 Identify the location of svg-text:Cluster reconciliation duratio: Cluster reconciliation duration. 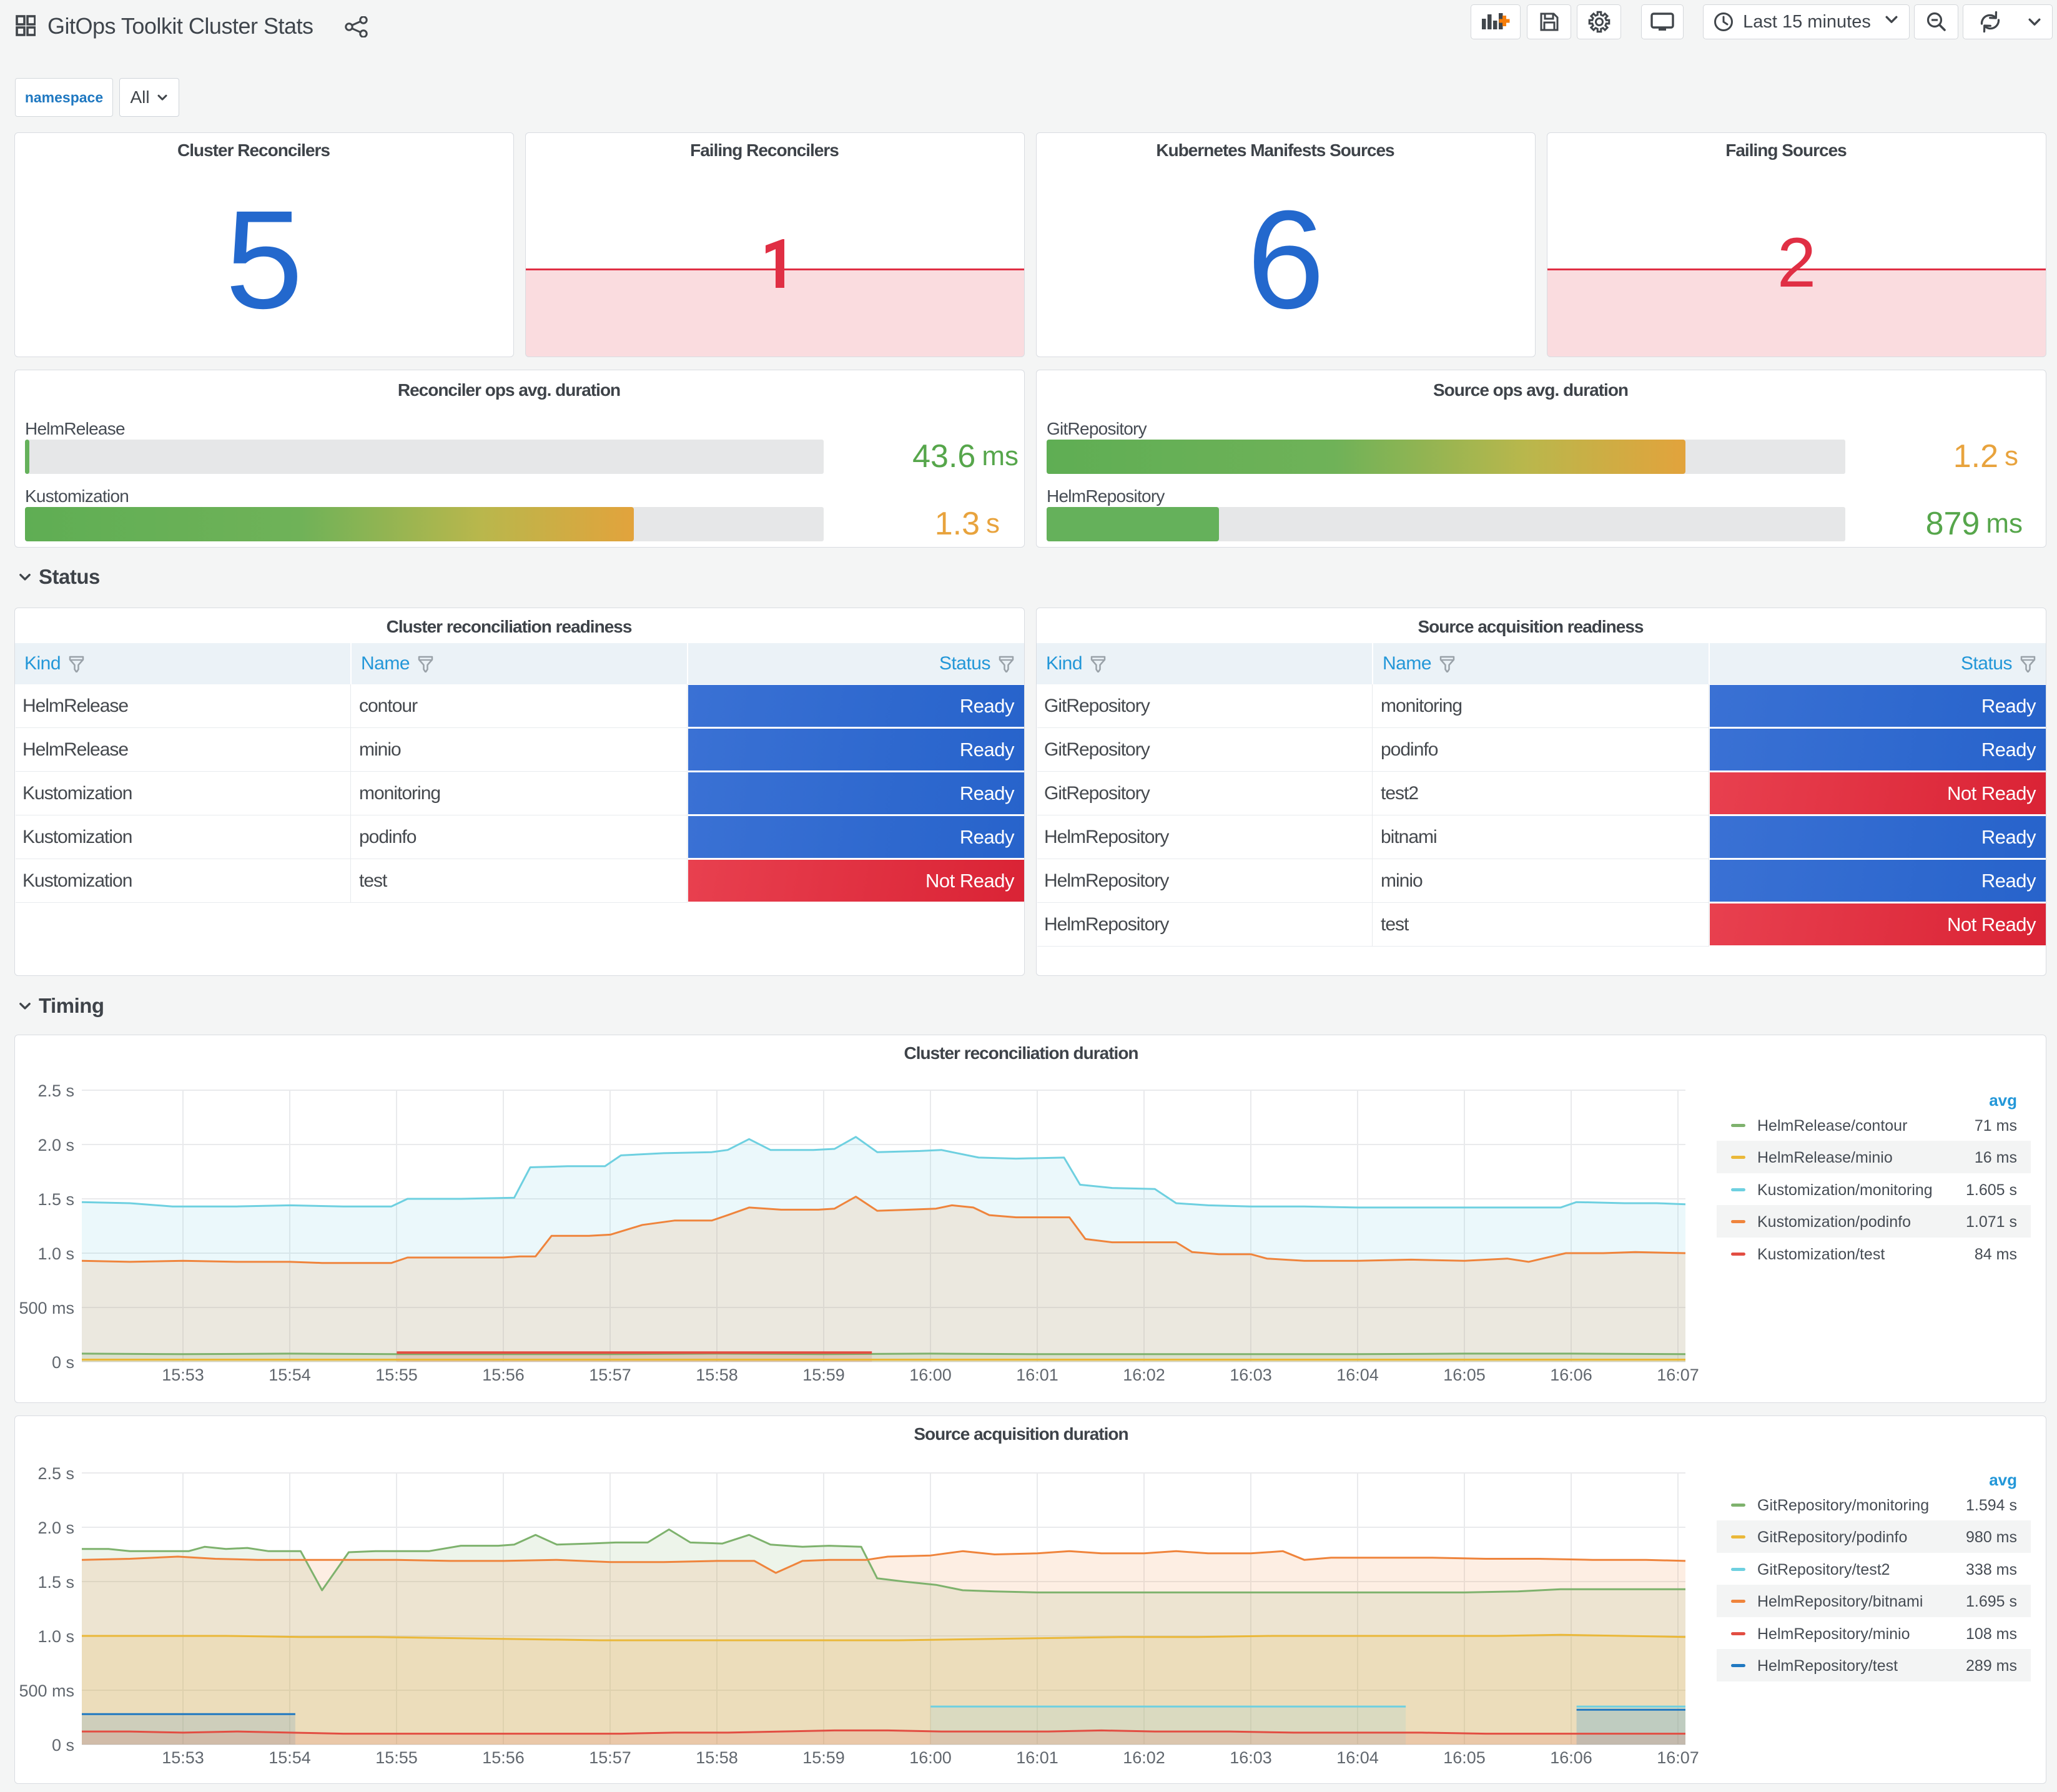
(1021, 1053).